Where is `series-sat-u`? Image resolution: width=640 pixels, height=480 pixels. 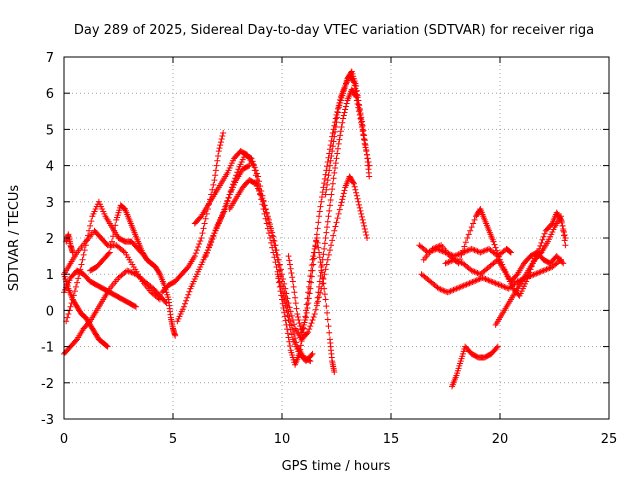 series-sat-u is located at coordinates (530, 270).